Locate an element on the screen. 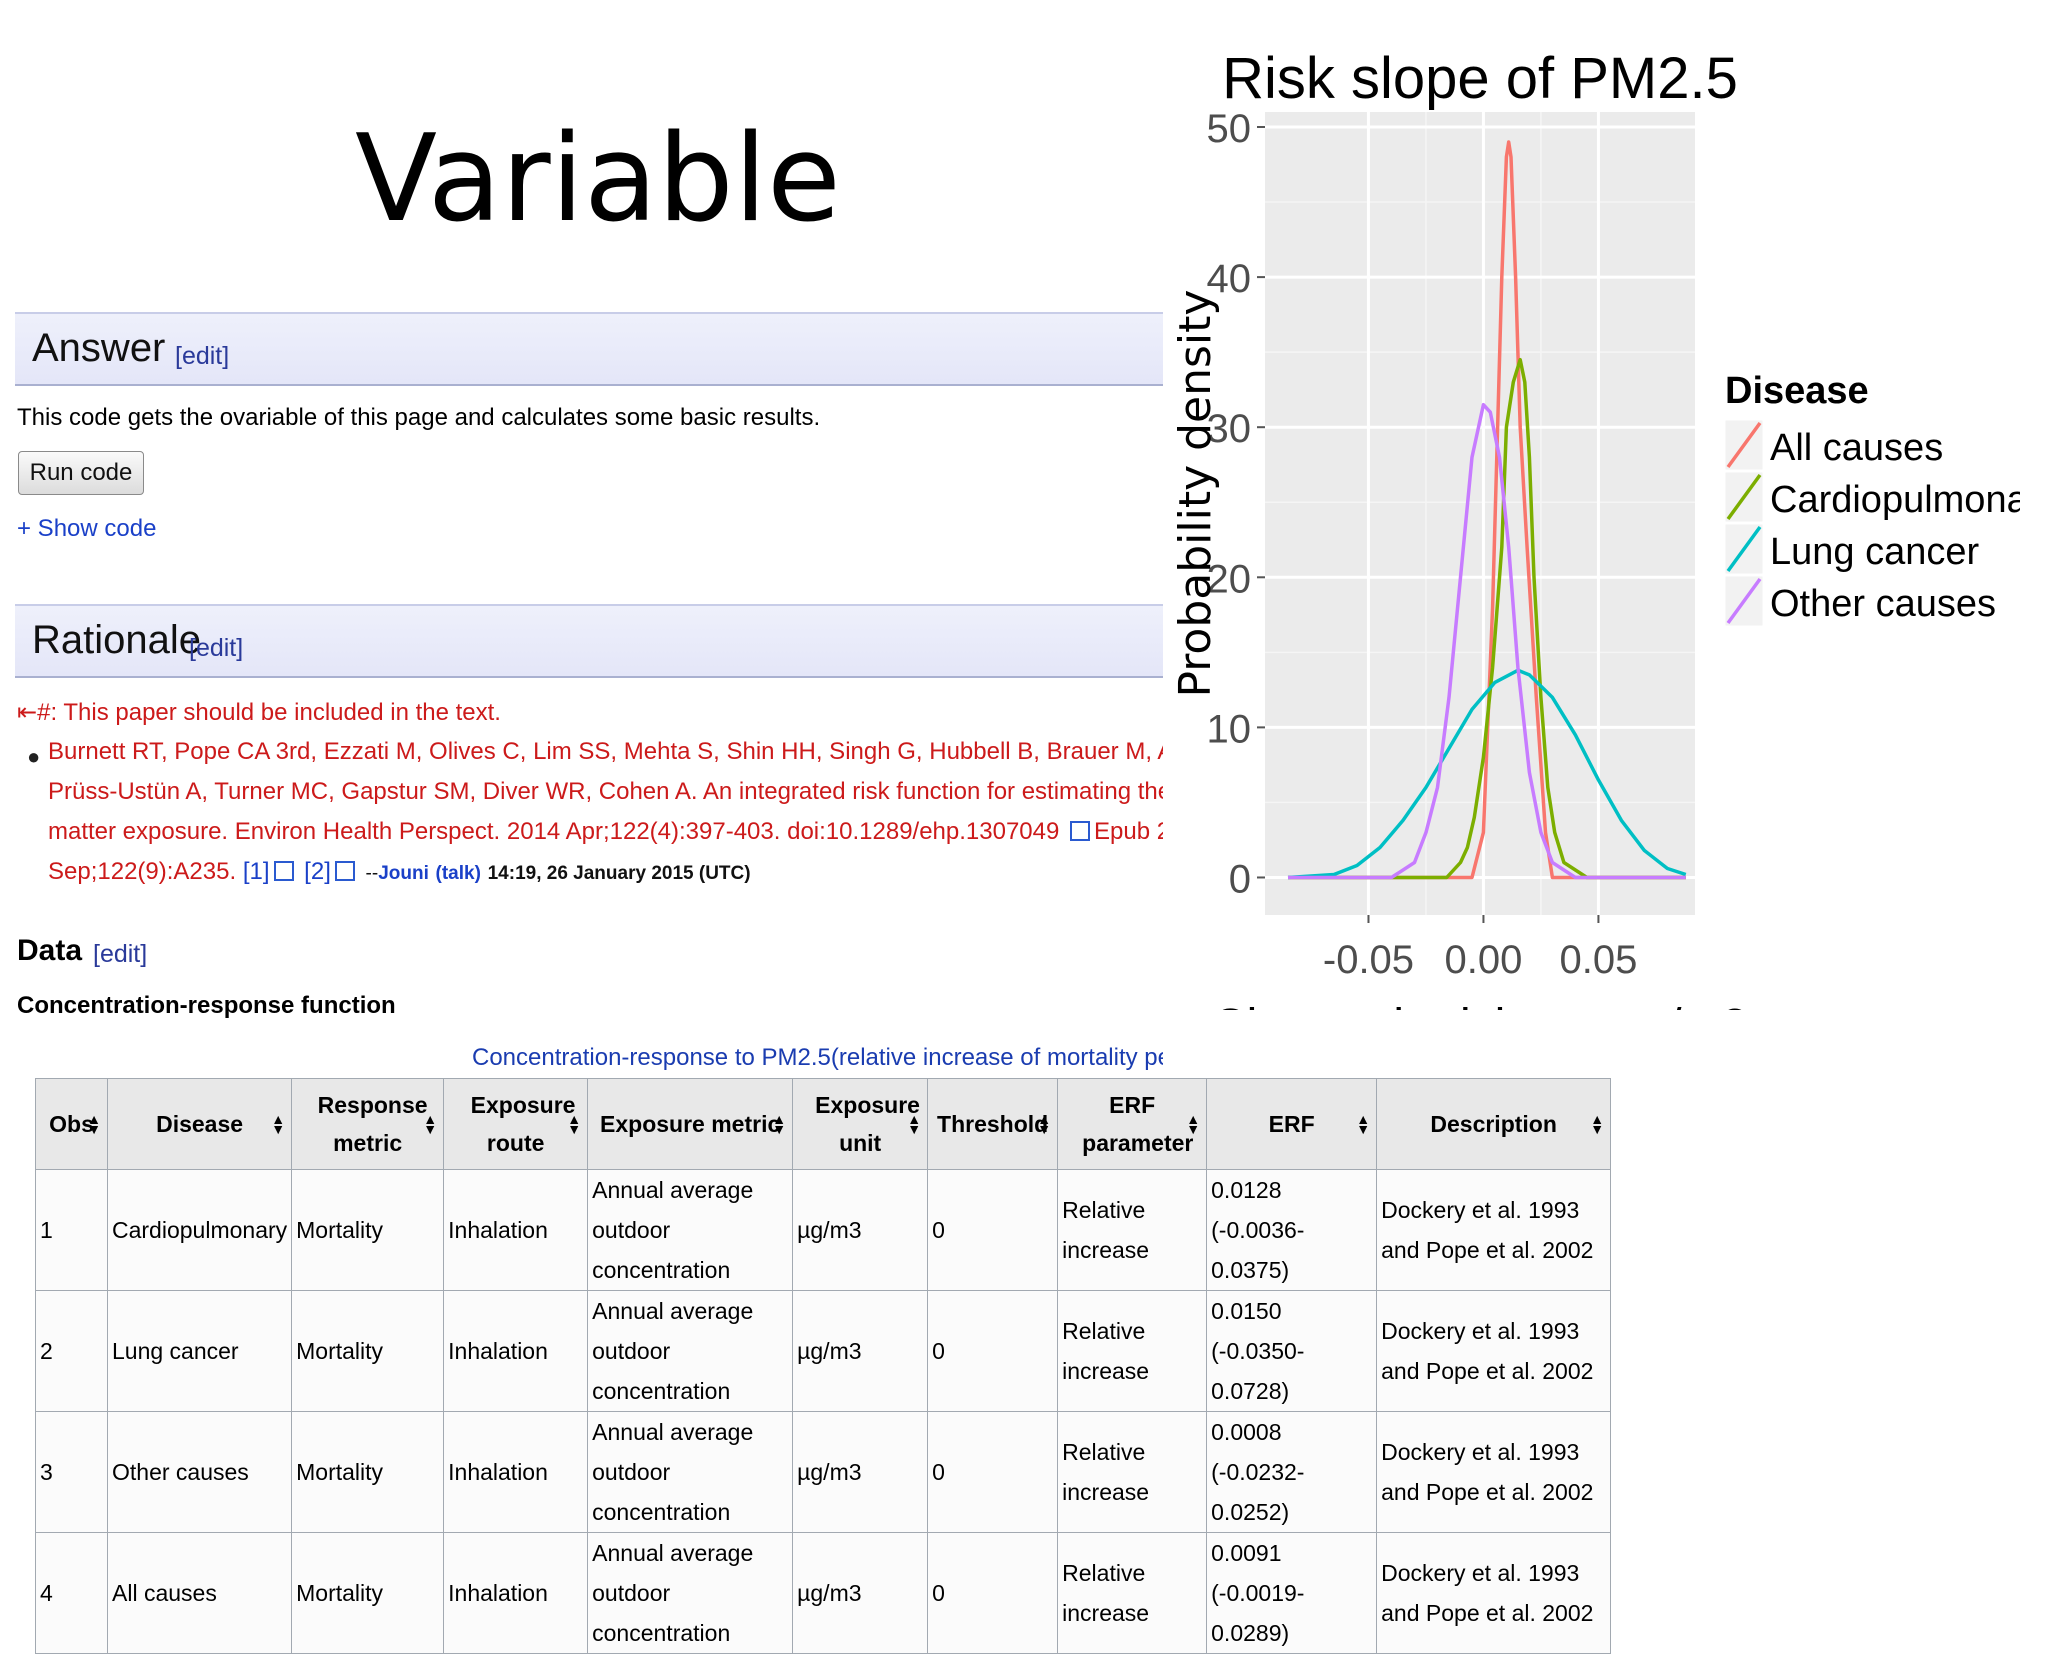  signature-timestamp: 14:19, 26 January 2015 (UTC) is located at coordinates (619, 873).